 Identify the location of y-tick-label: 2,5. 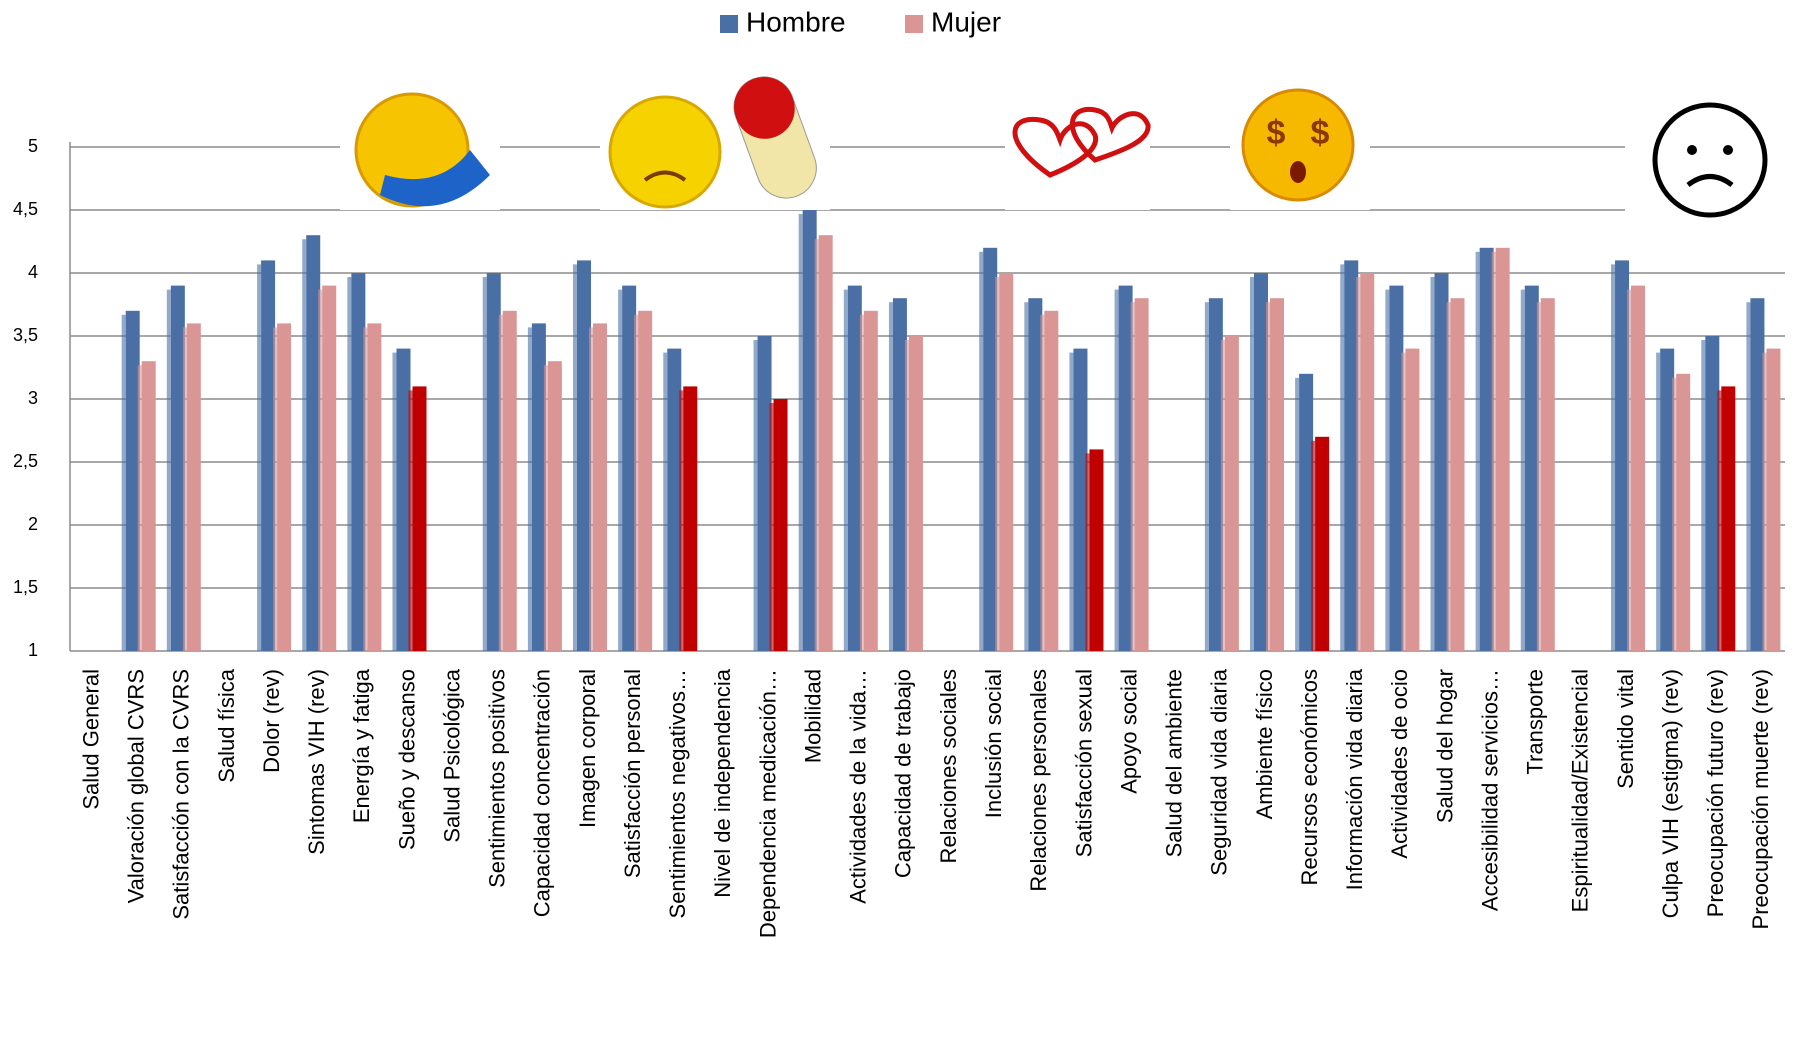
(25, 461).